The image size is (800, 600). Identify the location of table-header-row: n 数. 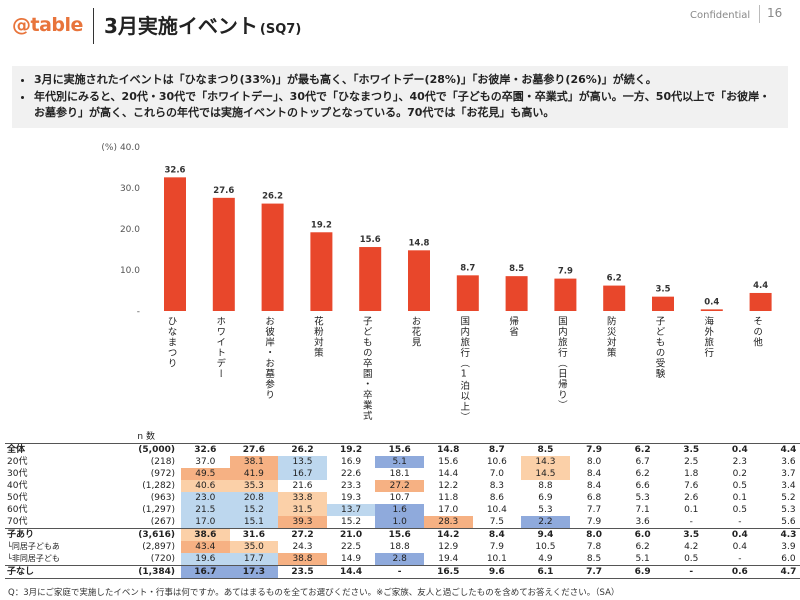
(402, 437).